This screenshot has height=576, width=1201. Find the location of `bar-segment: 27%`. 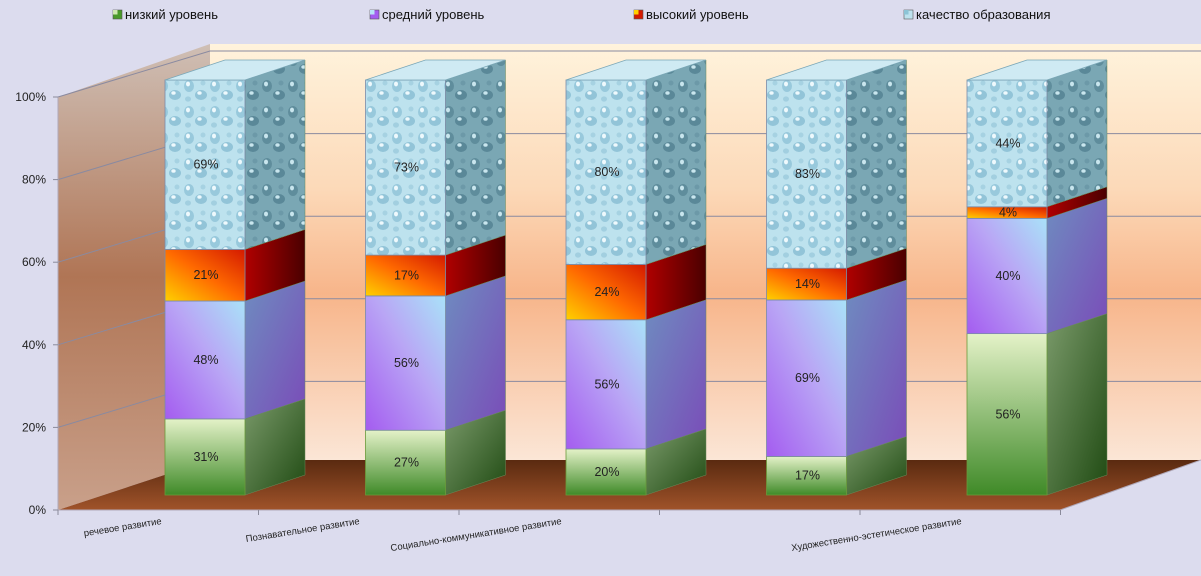

bar-segment: 27% is located at coordinates (435, 452).